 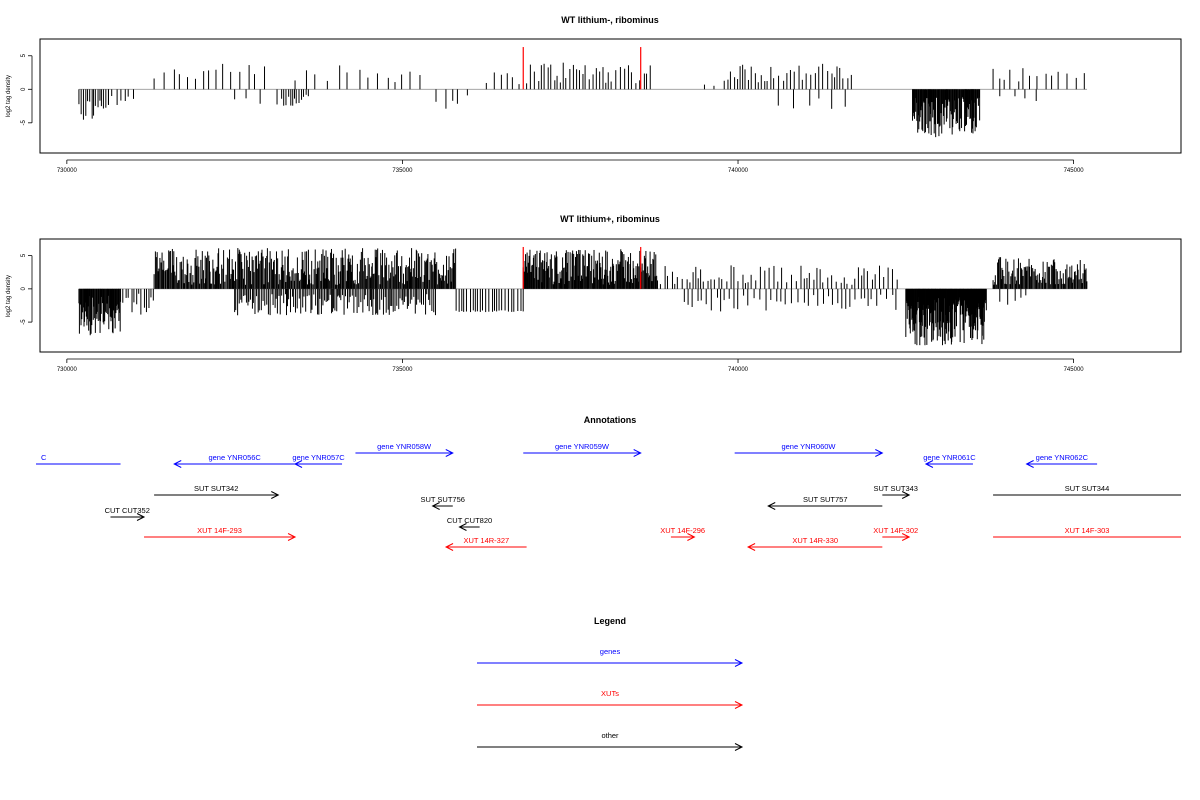 I want to click on annotation-feature: CUT CUT352, so click(x=127, y=513).